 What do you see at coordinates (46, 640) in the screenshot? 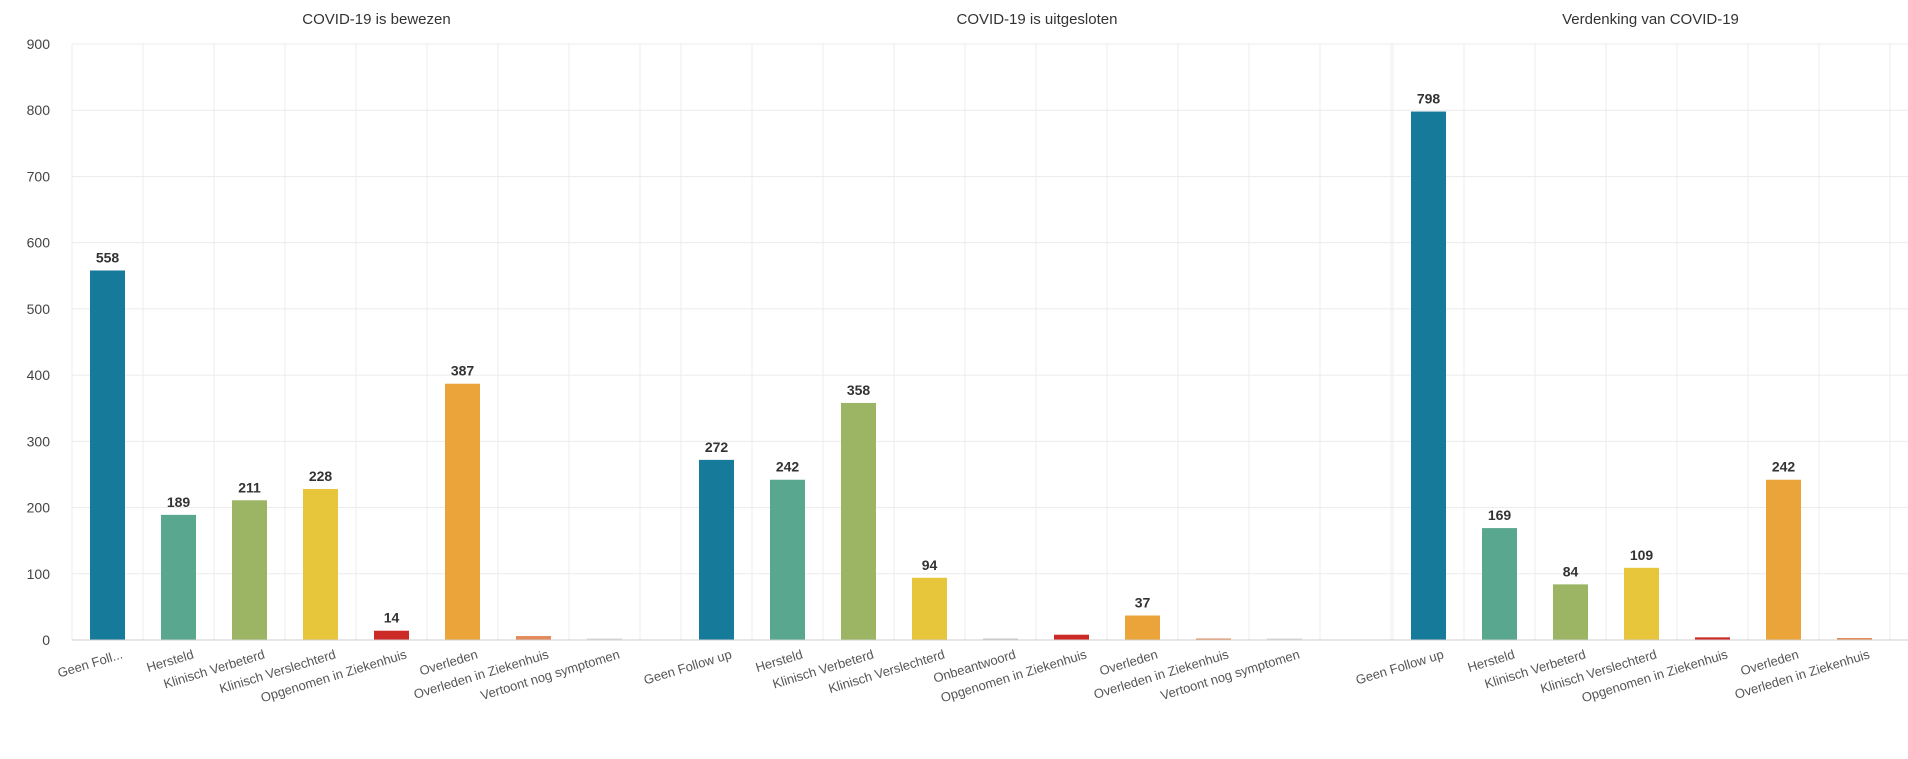
I see `y-tick-label: 0` at bounding box center [46, 640].